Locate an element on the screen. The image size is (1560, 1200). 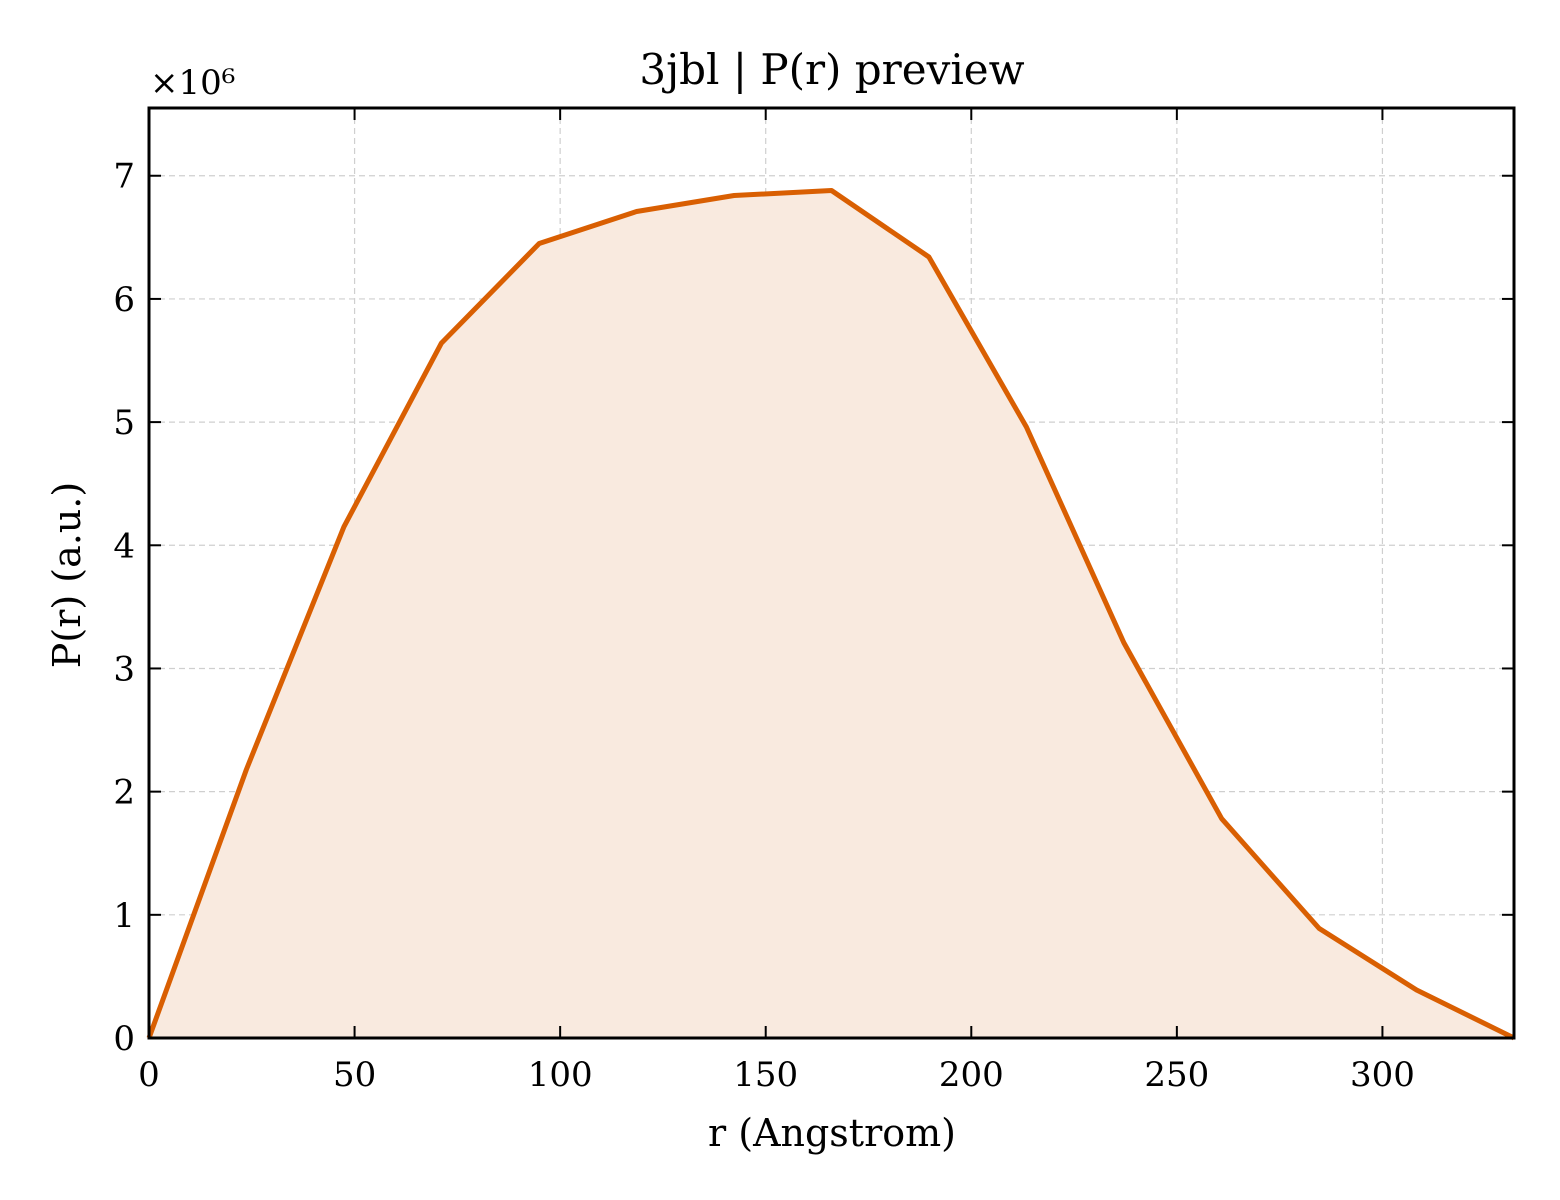
y-tick-label: 6 is located at coordinates (124, 300).